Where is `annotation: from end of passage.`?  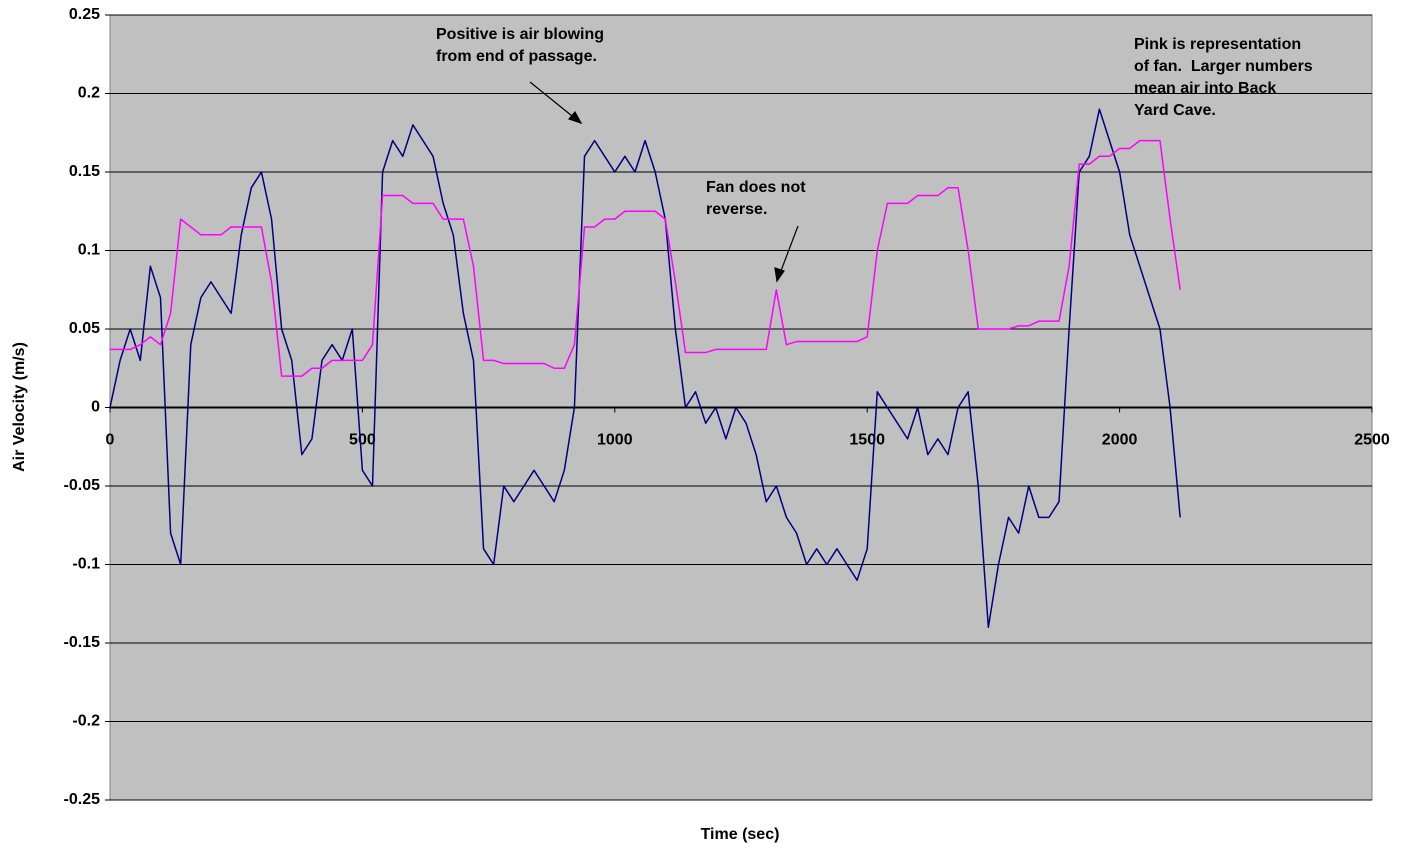 annotation: from end of passage. is located at coordinates (516, 56).